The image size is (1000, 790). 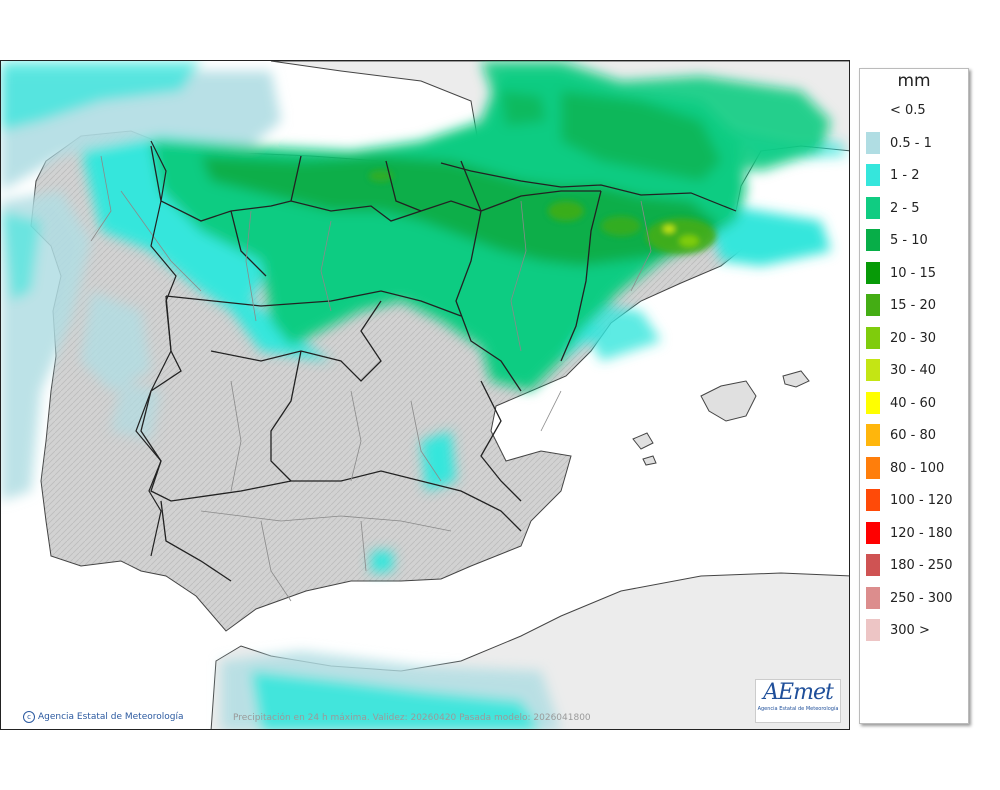 I want to click on legend-item: 5 - 10, so click(x=916, y=240).